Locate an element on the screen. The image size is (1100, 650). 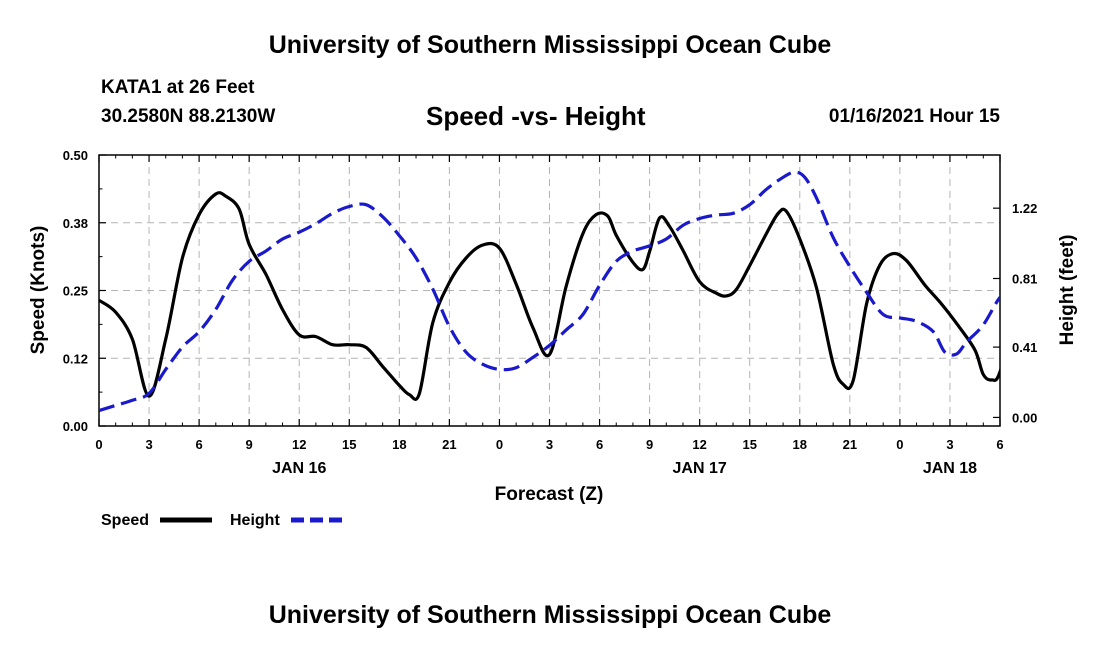
day-label: JAN 16 is located at coordinates (299, 468).